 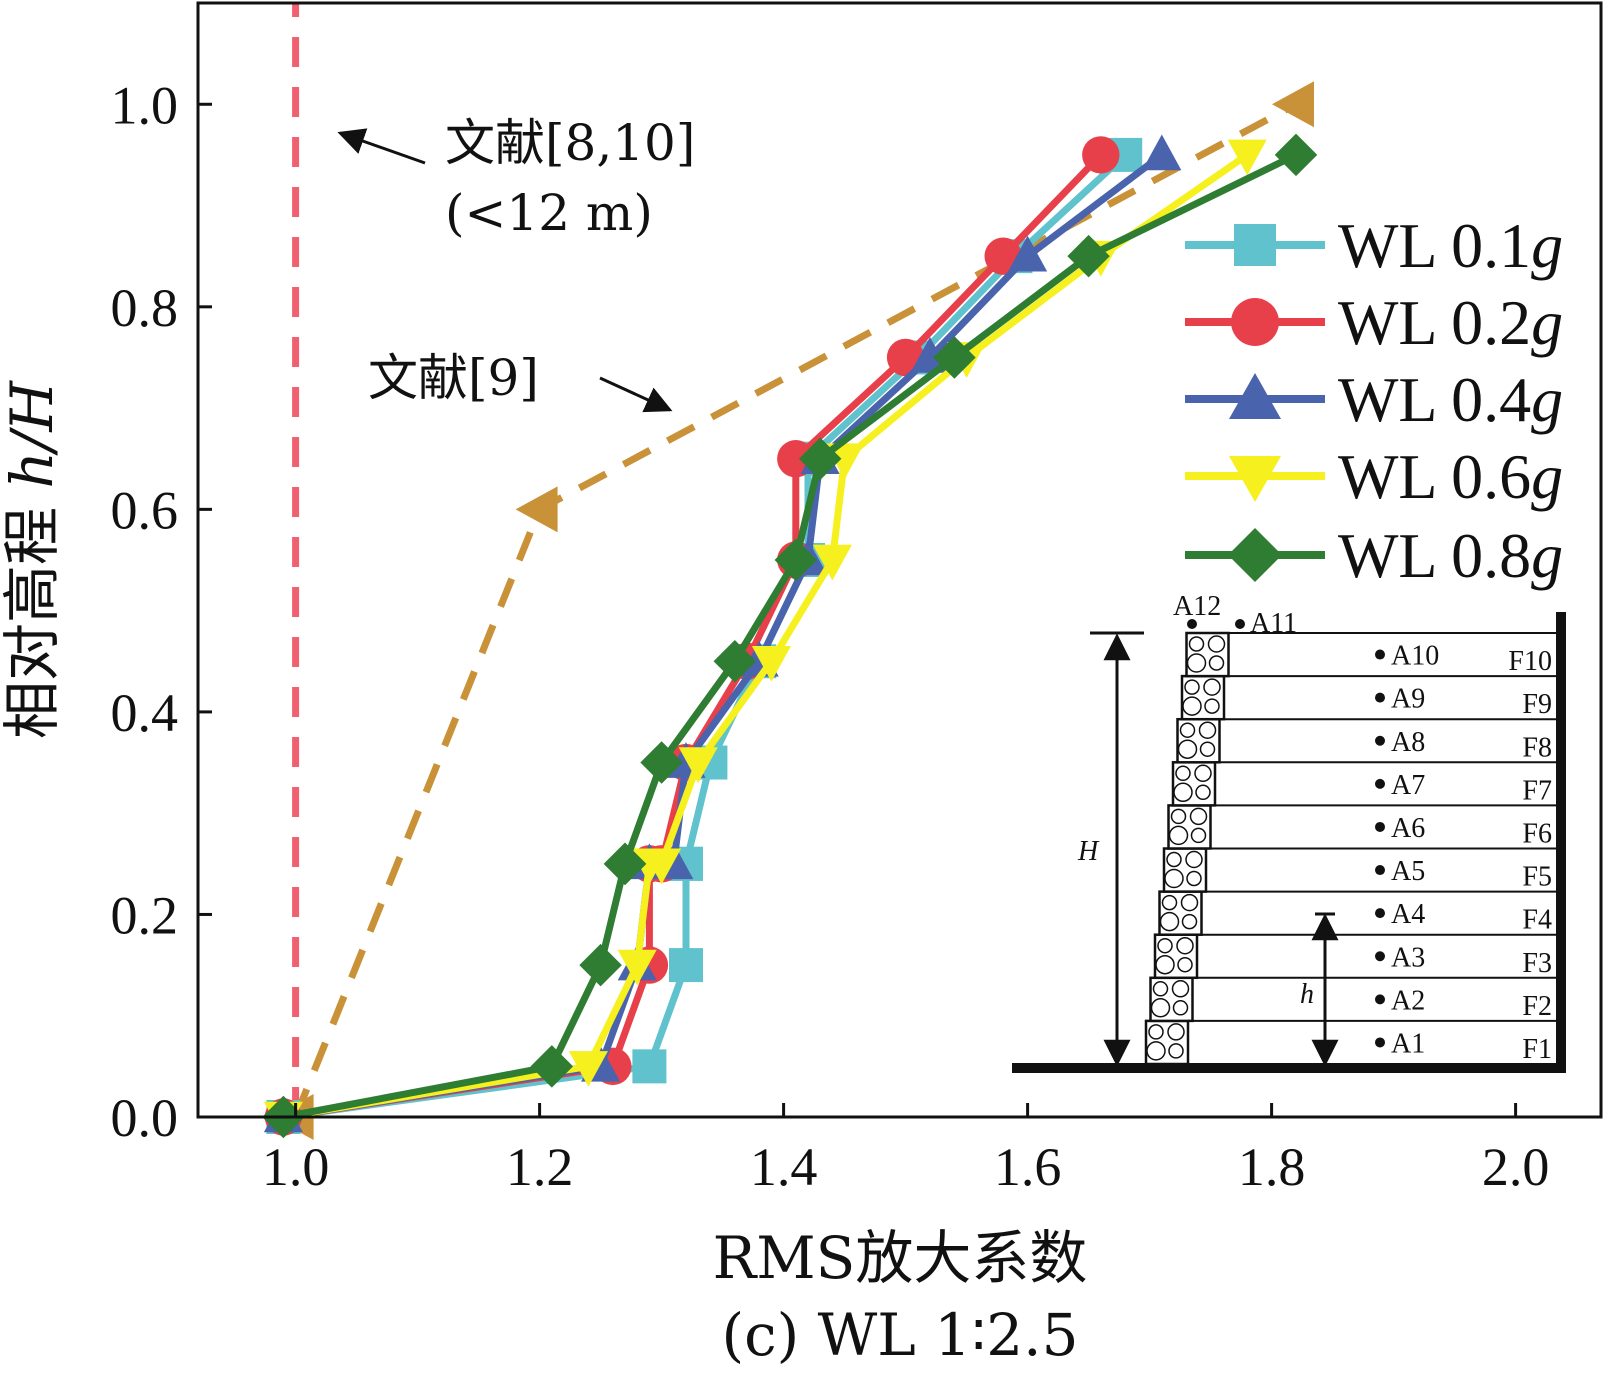 What do you see at coordinates (1415, 656) in the screenshot?
I see `inset-accelerometer-label: A10` at bounding box center [1415, 656].